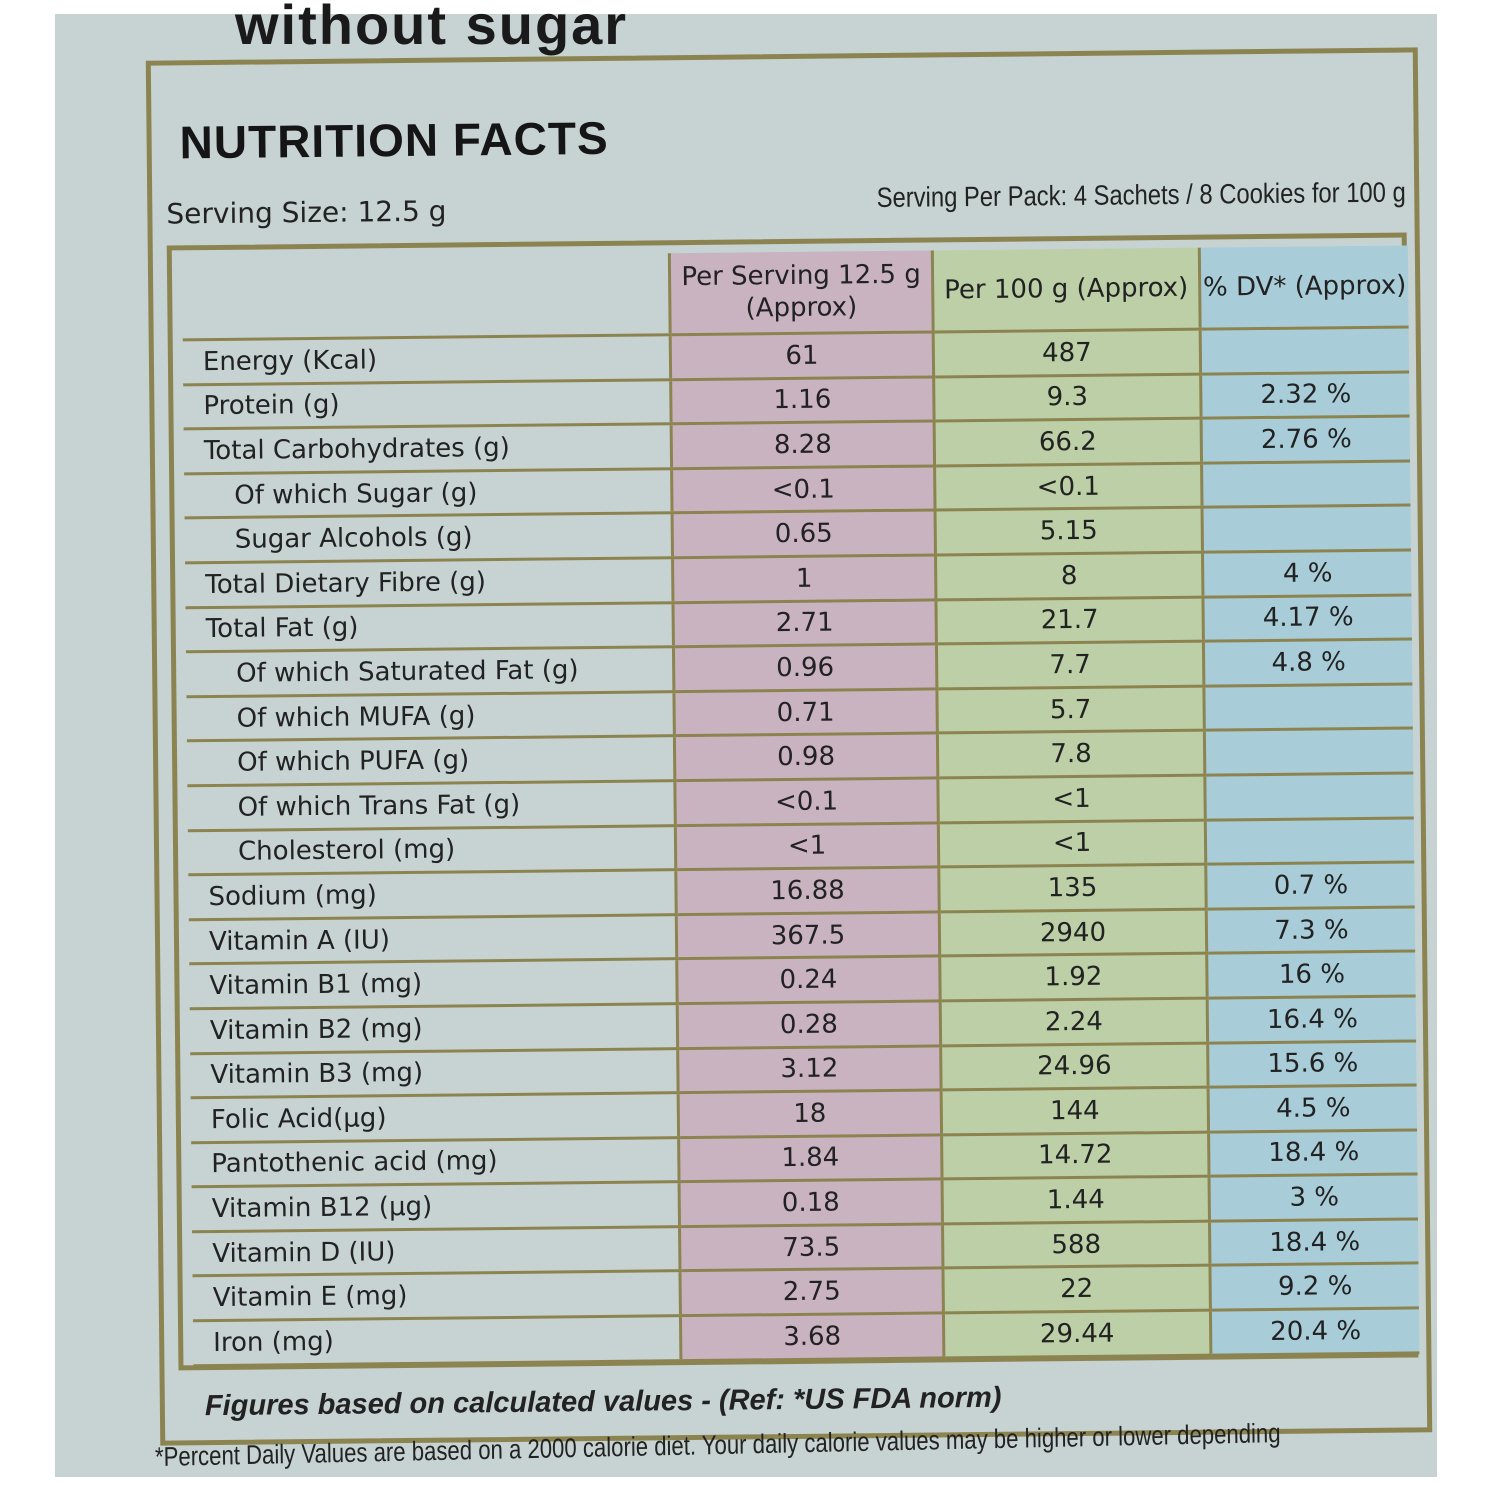 The width and height of the screenshot is (1500, 1500). What do you see at coordinates (811, 1203) in the screenshot?
I see `per-serving-value: 0.18` at bounding box center [811, 1203].